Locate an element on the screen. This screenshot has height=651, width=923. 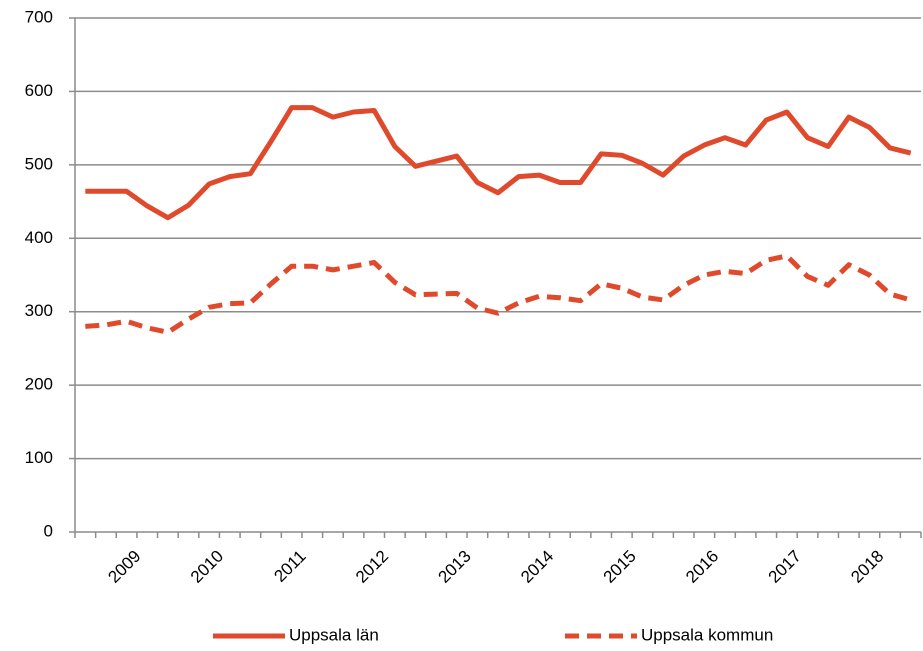
y-tick-label: 0 is located at coordinates (48, 530).